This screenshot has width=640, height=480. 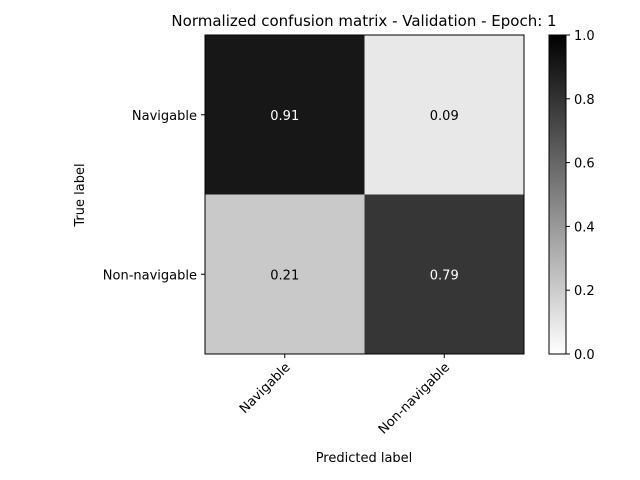 I want to click on heatmap-cell-r1-c1, so click(x=444, y=274).